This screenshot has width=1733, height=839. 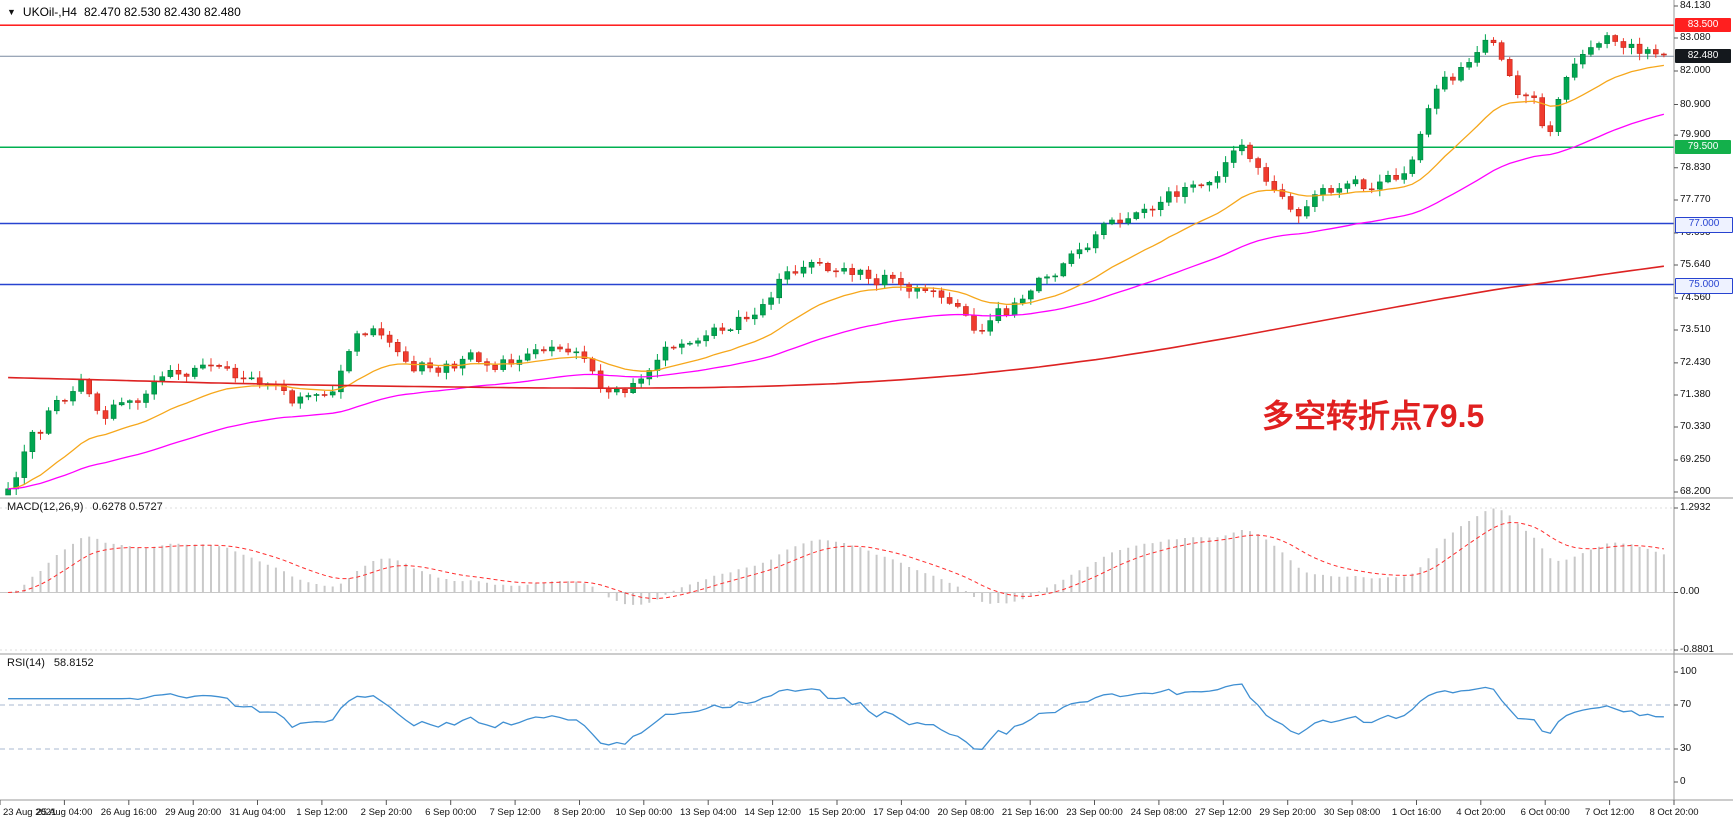 What do you see at coordinates (708, 812) in the screenshot?
I see `date-axis-label: 13 Sep 04:00` at bounding box center [708, 812].